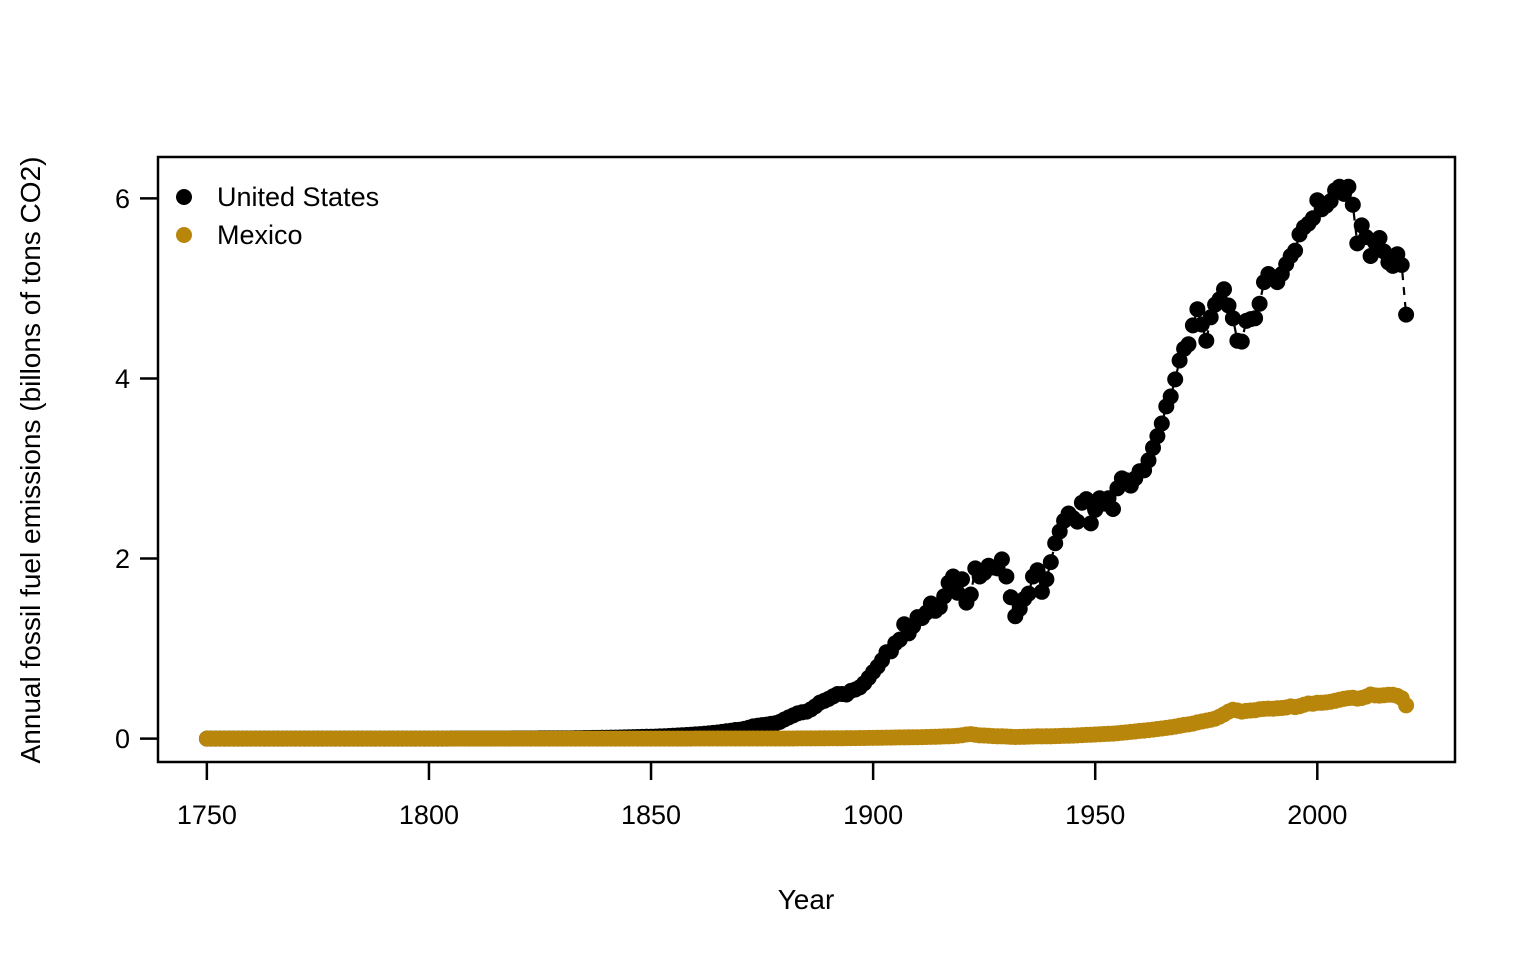 This screenshot has width=1536, height=965. Describe the element at coordinates (184, 235) in the screenshot. I see `legend-dot-mexico` at that location.